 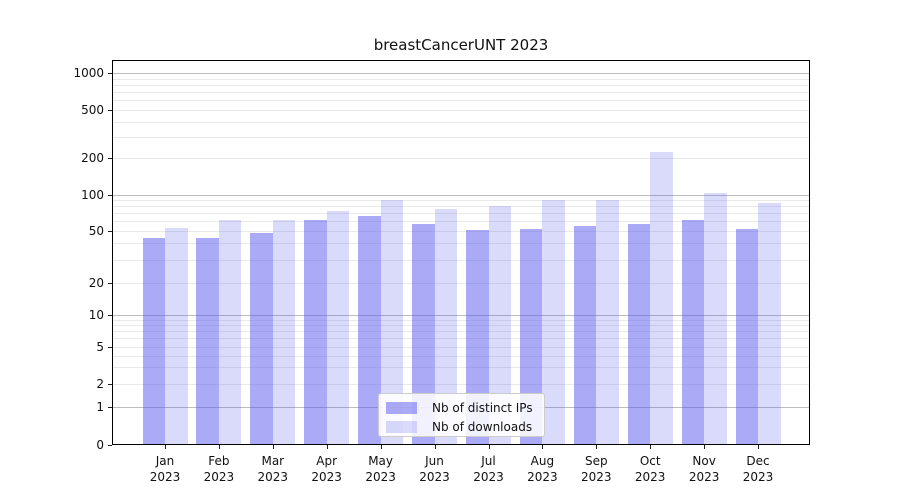 What do you see at coordinates (92, 158) in the screenshot?
I see `y-tick-label: 200` at bounding box center [92, 158].